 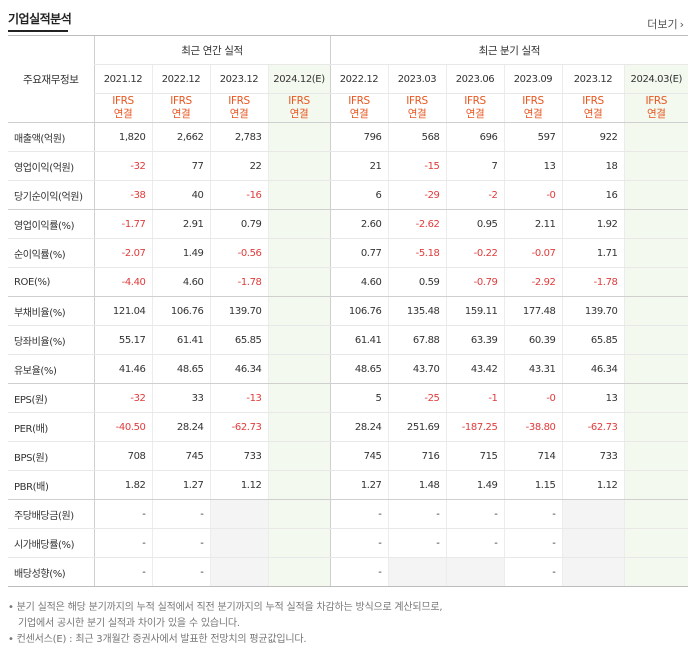 I want to click on value-cell: -2.07, so click(x=122, y=253).